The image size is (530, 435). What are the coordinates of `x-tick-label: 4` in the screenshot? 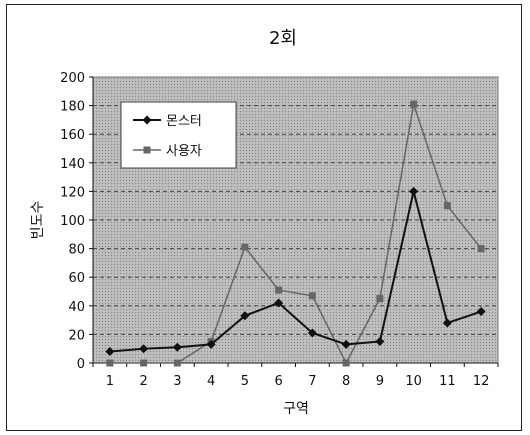 It's located at (211, 381).